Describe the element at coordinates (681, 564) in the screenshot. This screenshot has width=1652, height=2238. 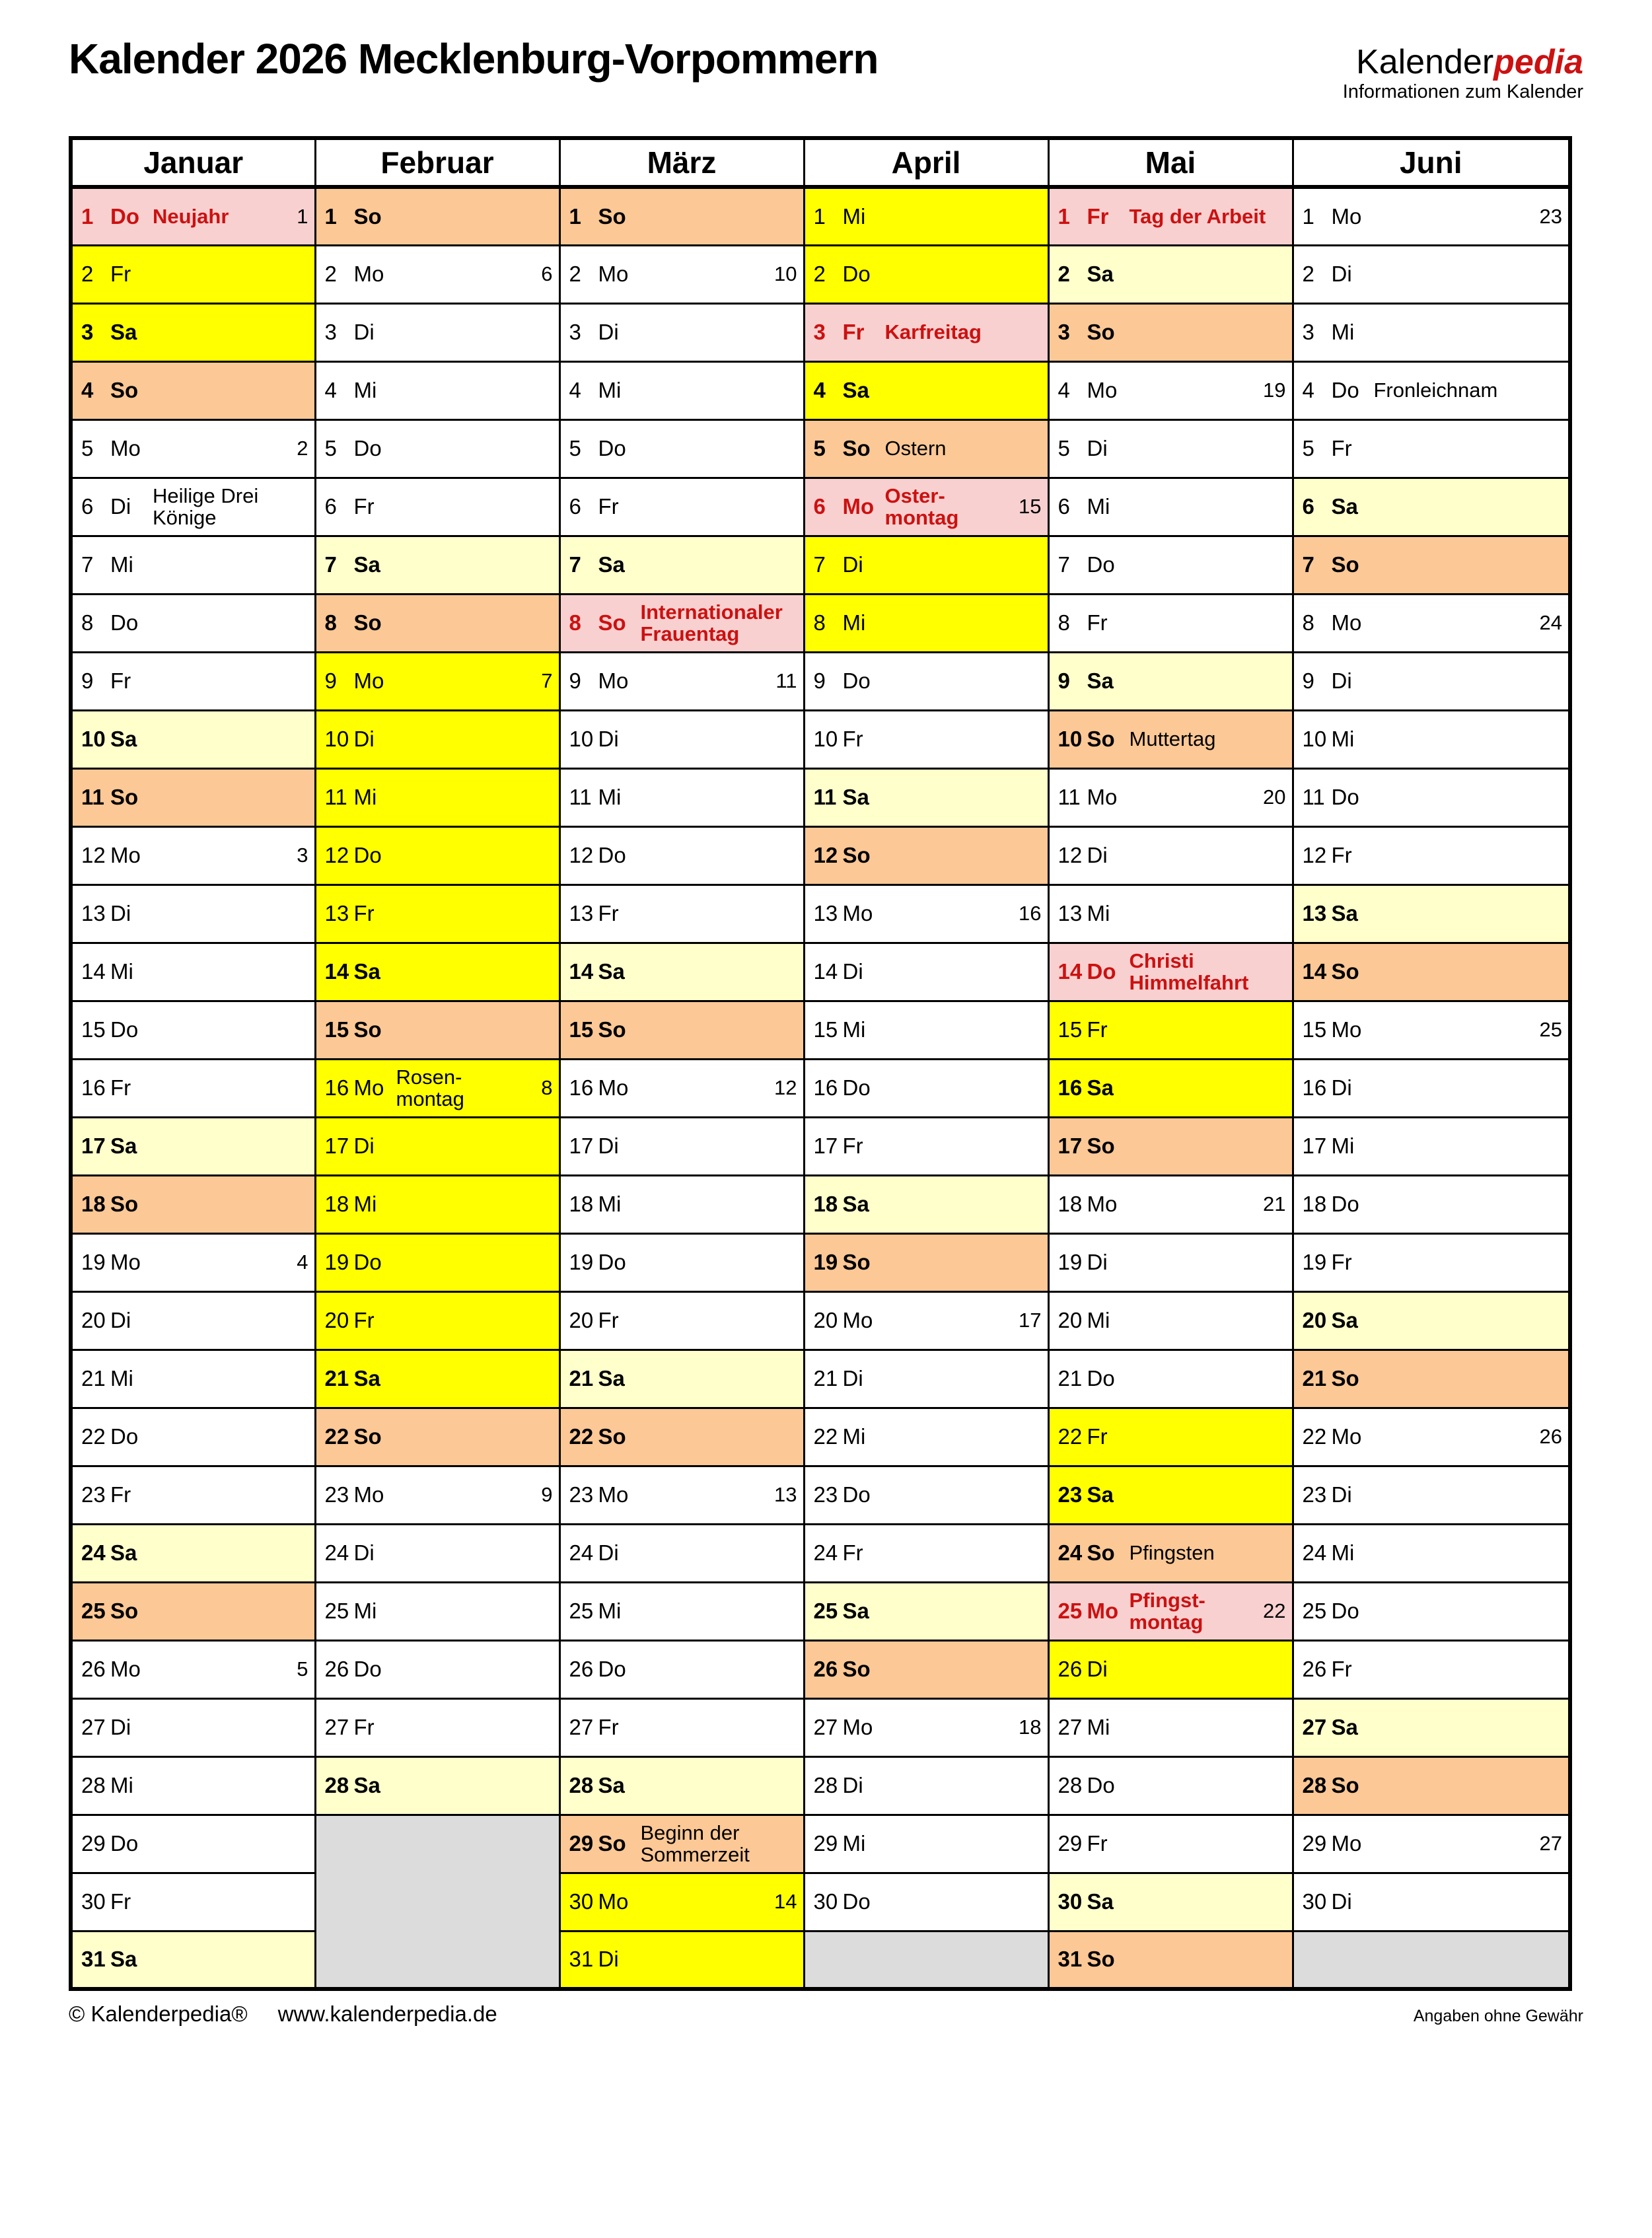
I see `day-cell-märz-7: 7 Sa` at that location.